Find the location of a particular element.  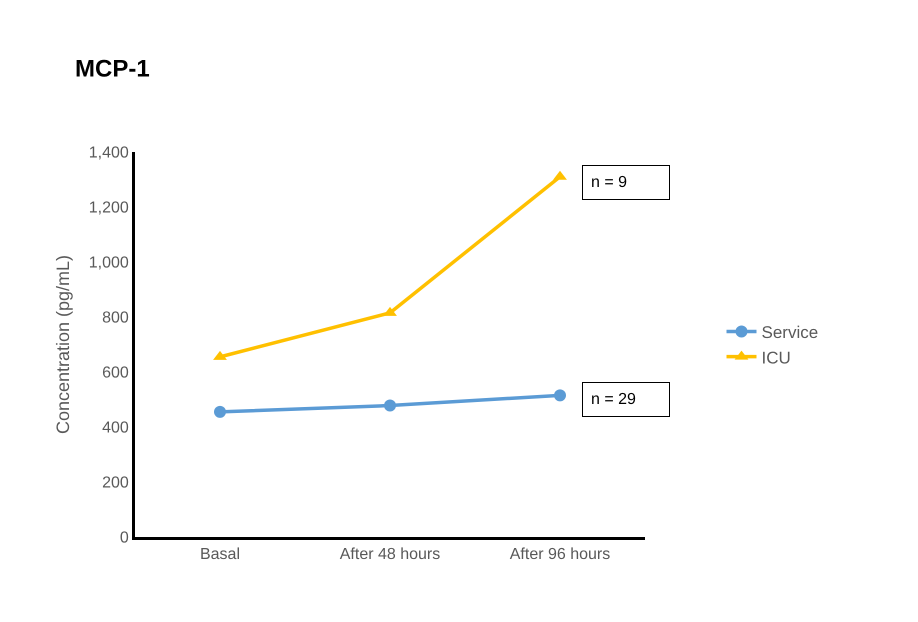

chart-title: MCP-1 is located at coordinates (112, 68).